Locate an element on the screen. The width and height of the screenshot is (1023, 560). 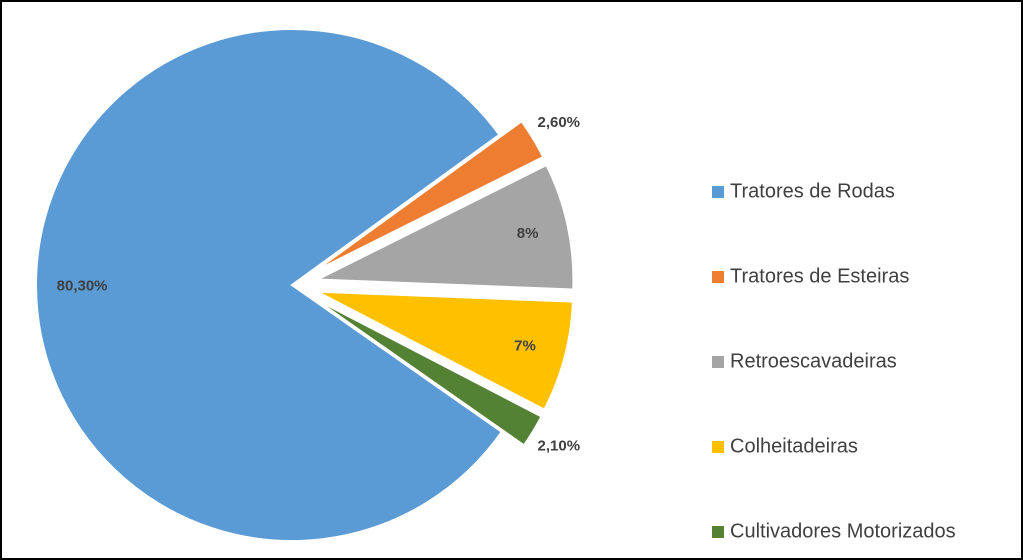
data-label: 2,10% is located at coordinates (559, 446).